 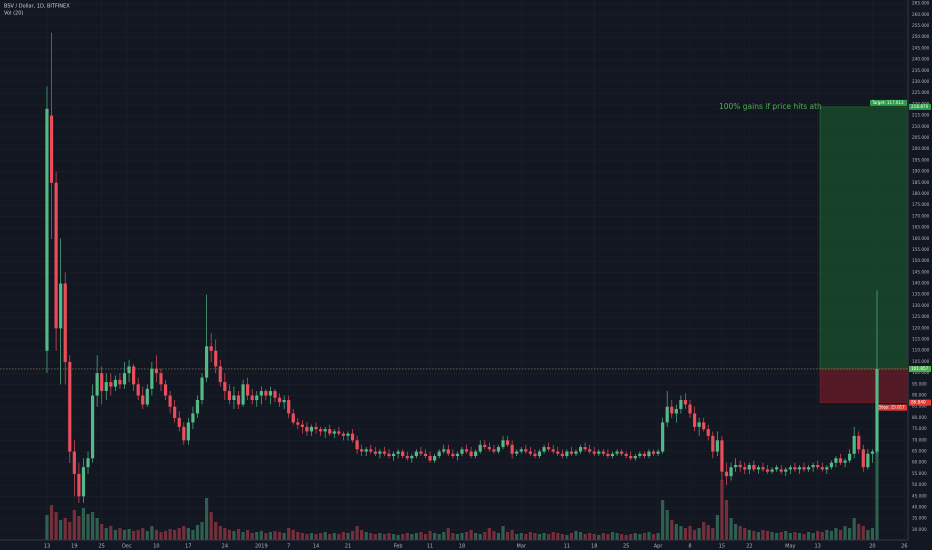 I want to click on y-tick-label: 65.000, so click(x=919, y=451).